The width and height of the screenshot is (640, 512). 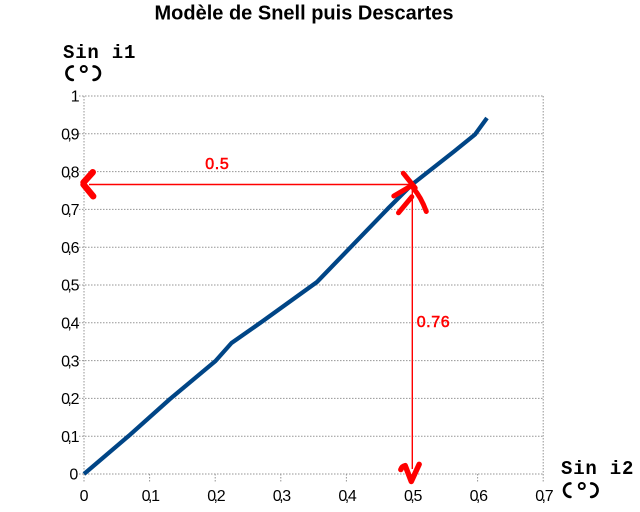 What do you see at coordinates (304, 14) in the screenshot?
I see `svg-text: Modèle de Snell puis Descartes` at bounding box center [304, 14].